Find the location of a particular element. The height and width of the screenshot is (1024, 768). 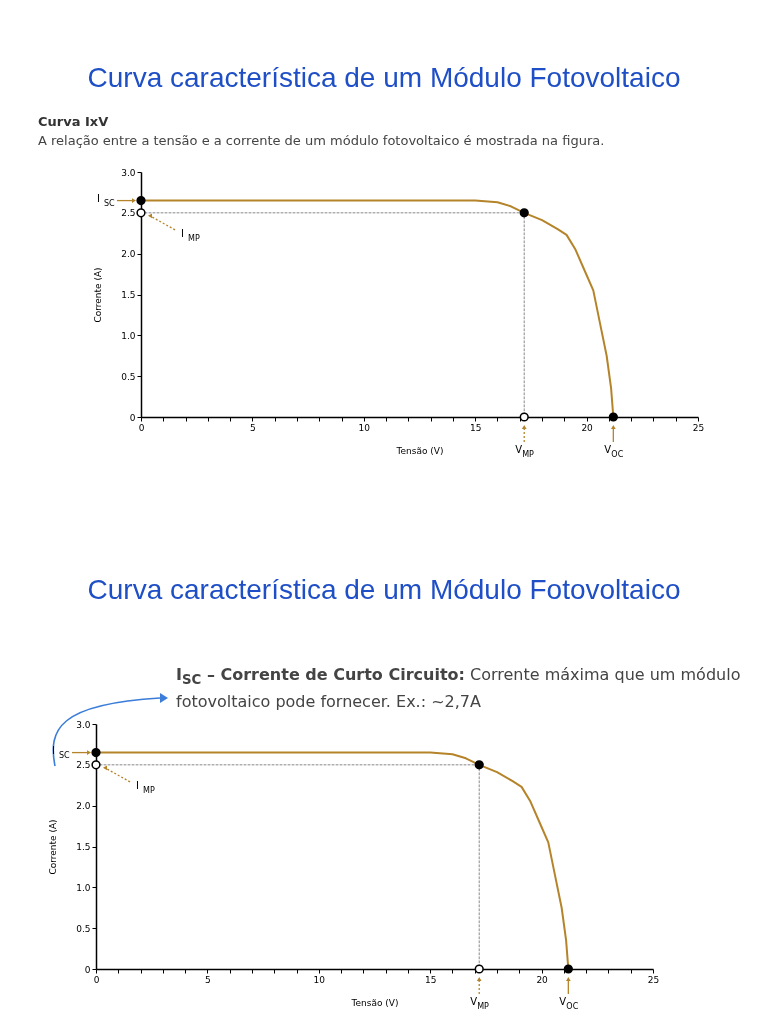

text: A relação entre a tensão e a corrente de um módulo fotovoltaico é mostrada na figura. is located at coordinates (321, 140).